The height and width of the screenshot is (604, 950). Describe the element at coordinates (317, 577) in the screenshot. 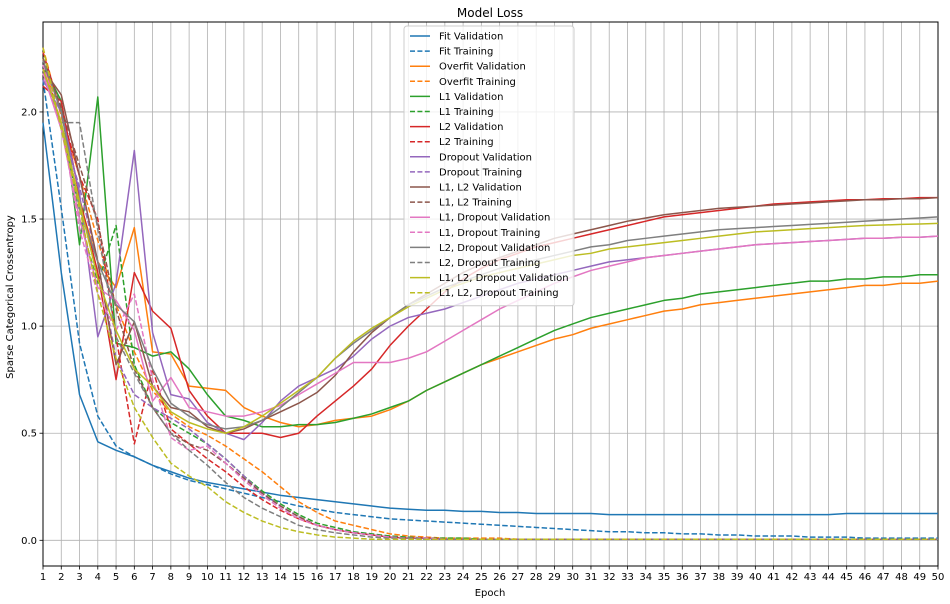

I see `x-tick-label: 16` at that location.